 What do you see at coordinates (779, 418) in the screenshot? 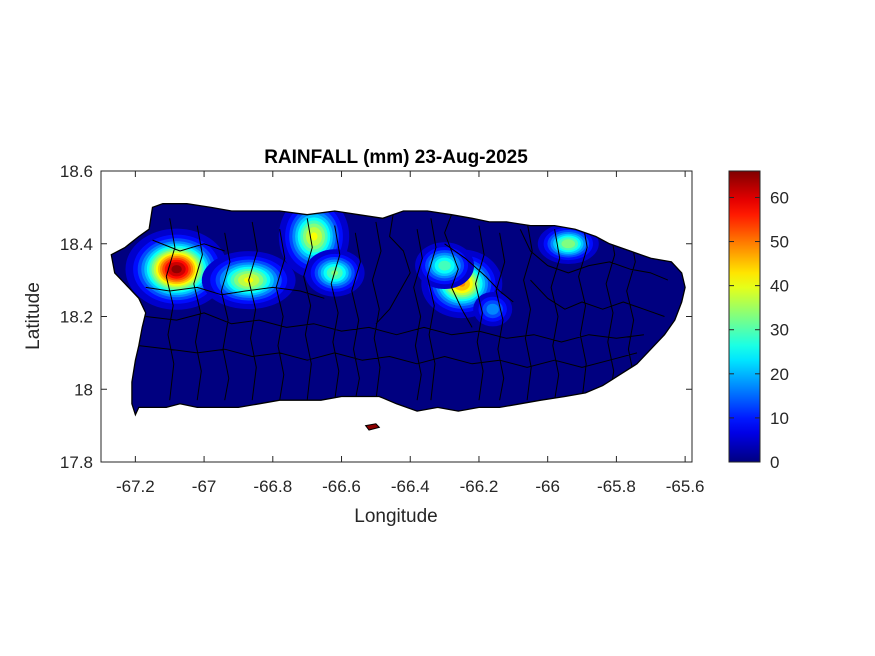
I see `colorbar-tick-label: 10` at bounding box center [779, 418].